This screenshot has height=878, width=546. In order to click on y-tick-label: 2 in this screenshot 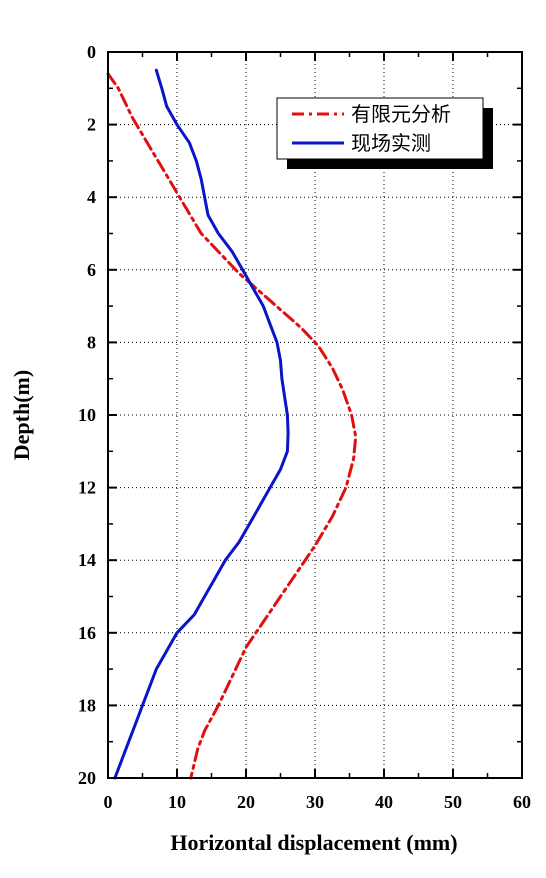, I will do `click(91, 125)`.